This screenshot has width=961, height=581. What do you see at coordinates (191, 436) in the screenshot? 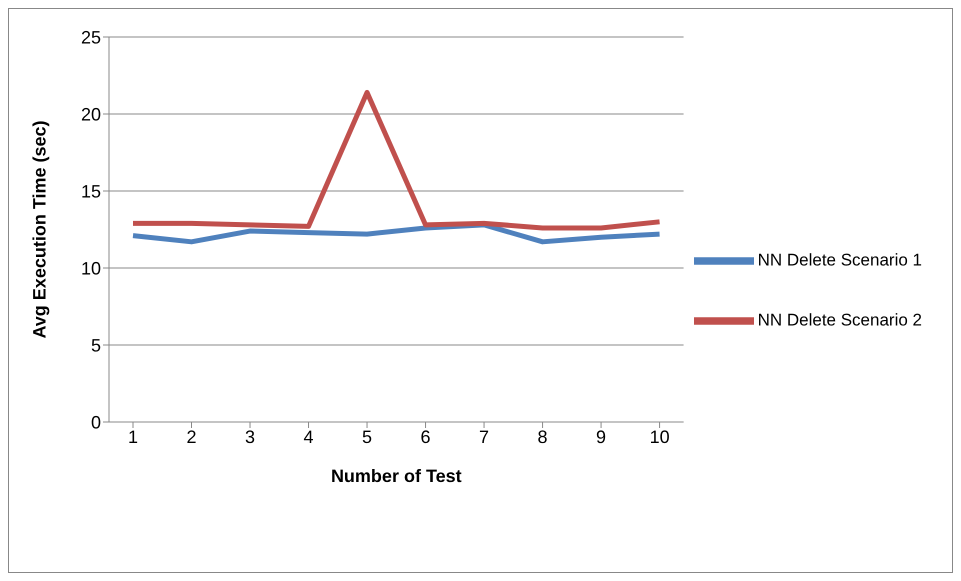
I see `x-tick-label: 2` at bounding box center [191, 436].